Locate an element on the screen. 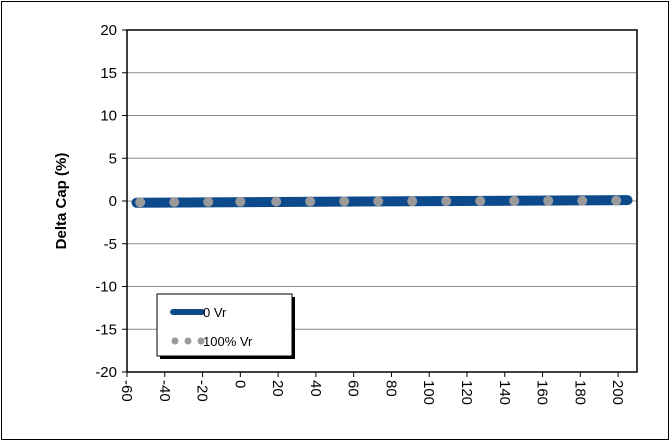 The image size is (672, 443). x-tick-label: 0 is located at coordinates (239, 384).